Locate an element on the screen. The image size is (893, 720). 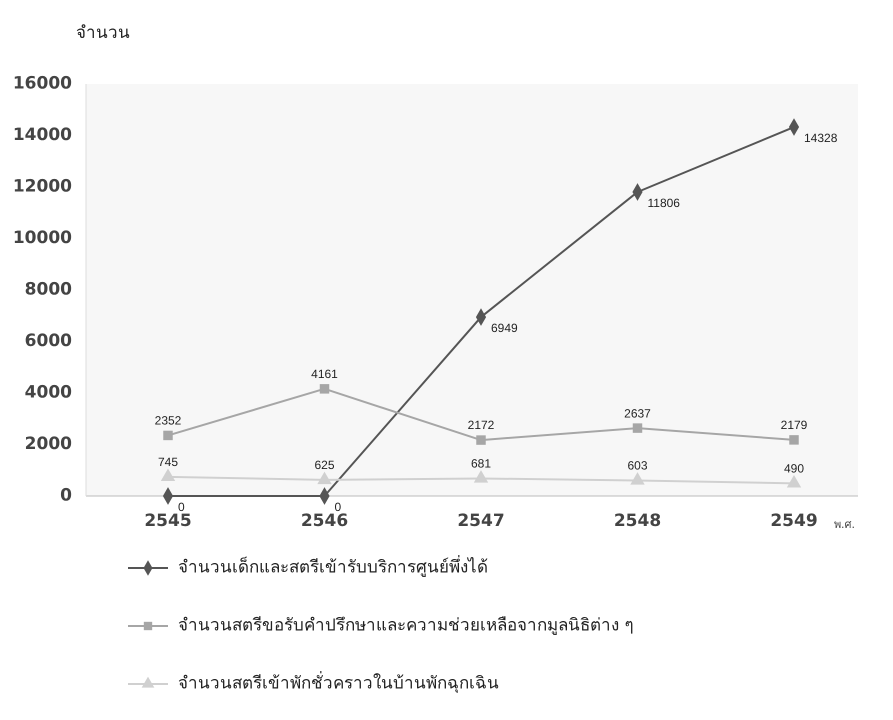
y-tick-label: 8000 is located at coordinates (48, 290).